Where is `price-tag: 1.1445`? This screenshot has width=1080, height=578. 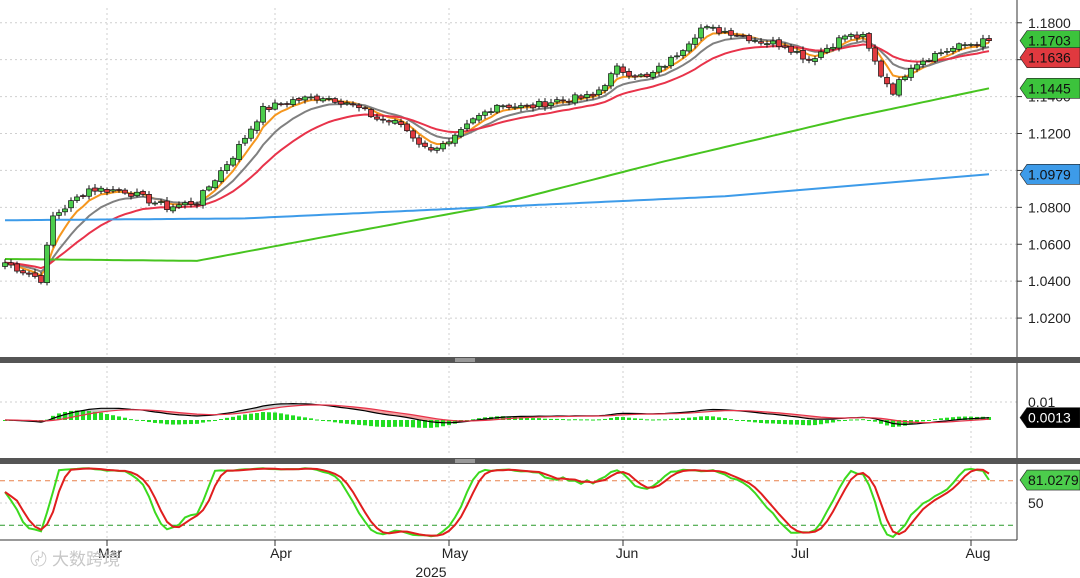 price-tag: 1.1445 is located at coordinates (1049, 88).